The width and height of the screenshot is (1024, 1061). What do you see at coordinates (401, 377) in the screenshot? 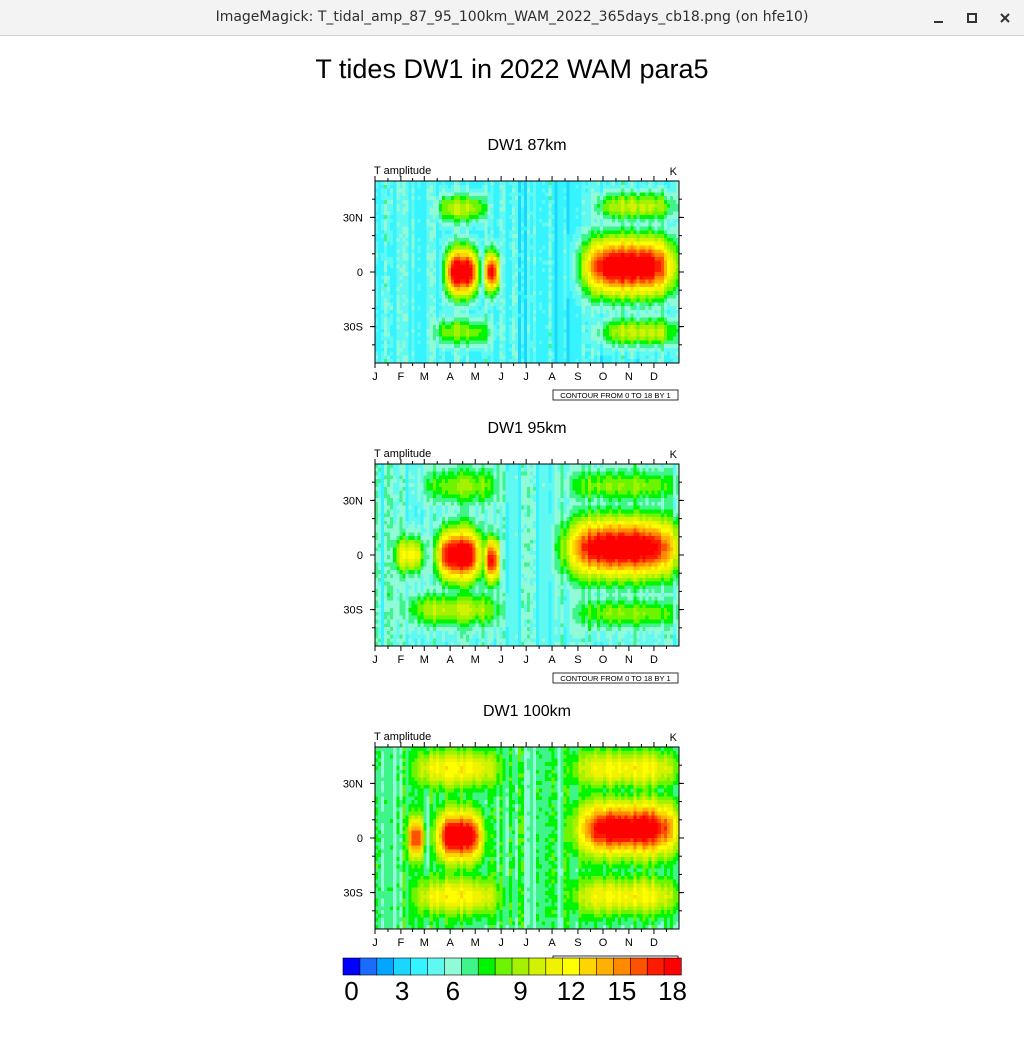
I see `x-tick-label: F` at bounding box center [401, 377].